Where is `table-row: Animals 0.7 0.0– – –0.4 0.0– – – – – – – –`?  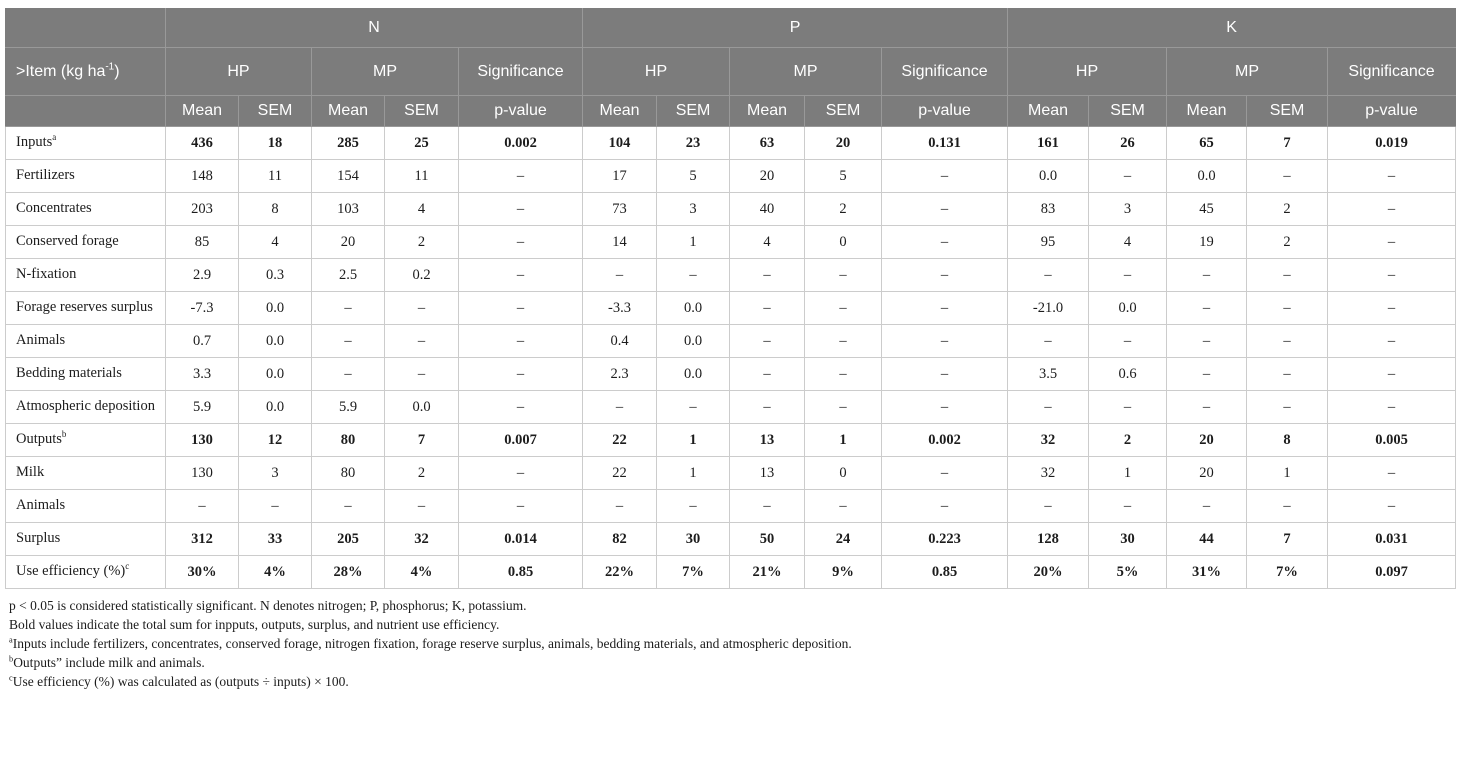
table-row: Animals 0.7 0.0– – –0.4 0.0– – – – – – – – is located at coordinates (731, 341).